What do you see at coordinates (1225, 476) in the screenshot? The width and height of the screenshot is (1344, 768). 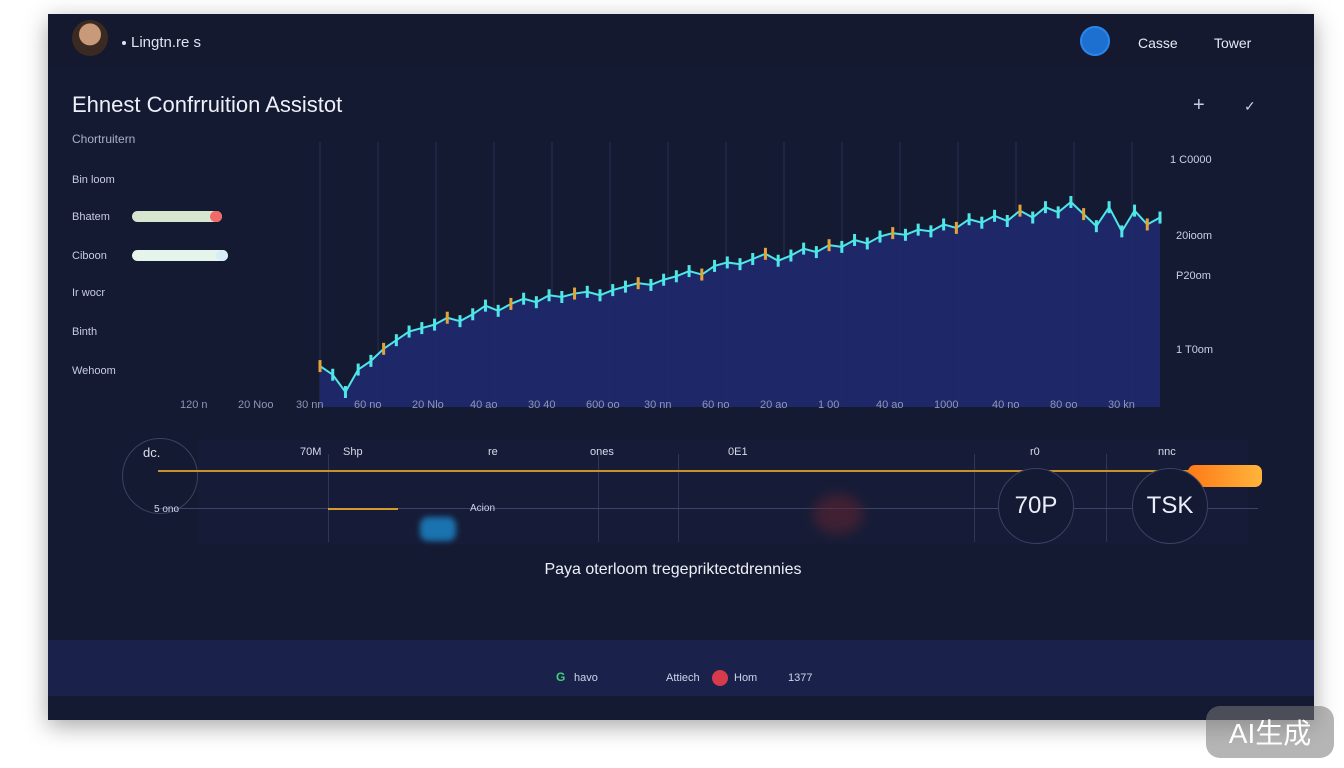 I see `slider-handle` at bounding box center [1225, 476].